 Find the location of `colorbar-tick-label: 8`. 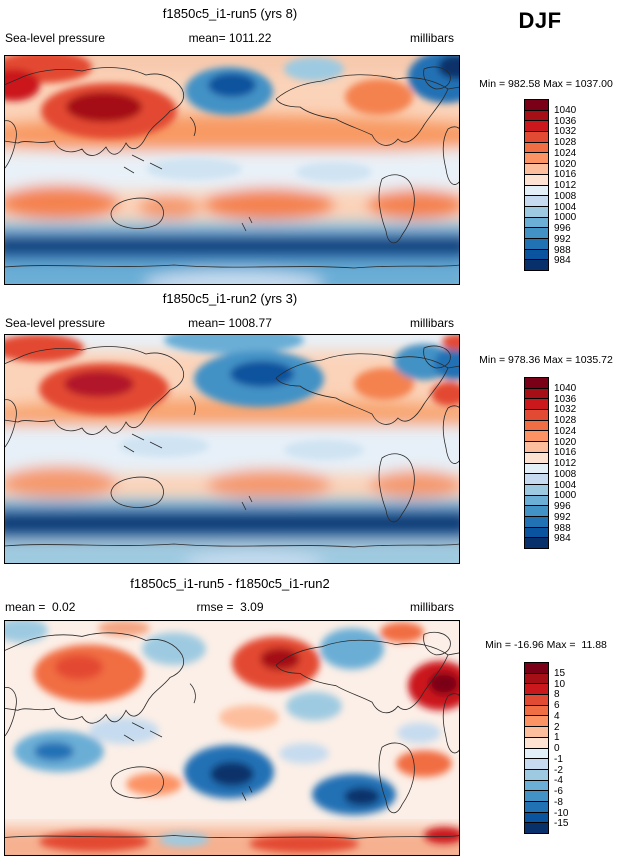

colorbar-tick-label: 8 is located at coordinates (557, 695).